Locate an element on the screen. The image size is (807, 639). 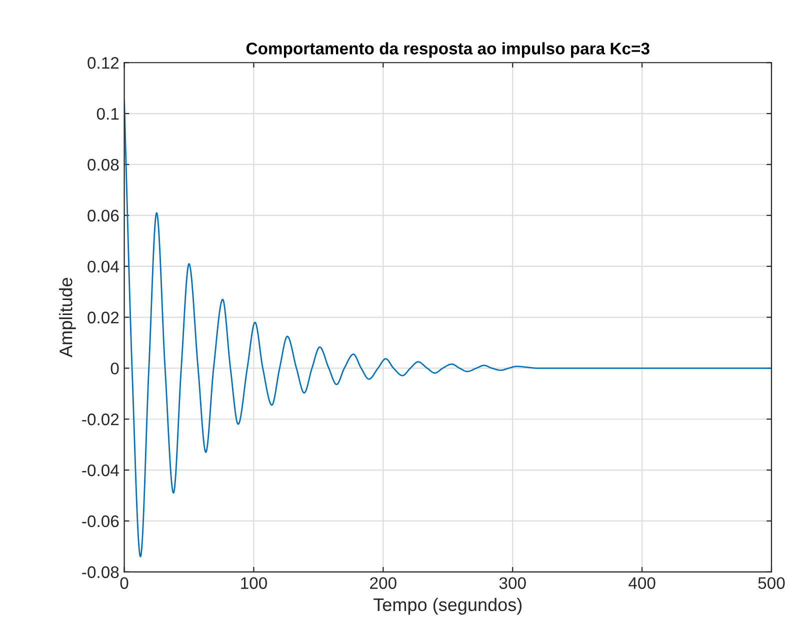
x-tick-label: 300 is located at coordinates (512, 583).